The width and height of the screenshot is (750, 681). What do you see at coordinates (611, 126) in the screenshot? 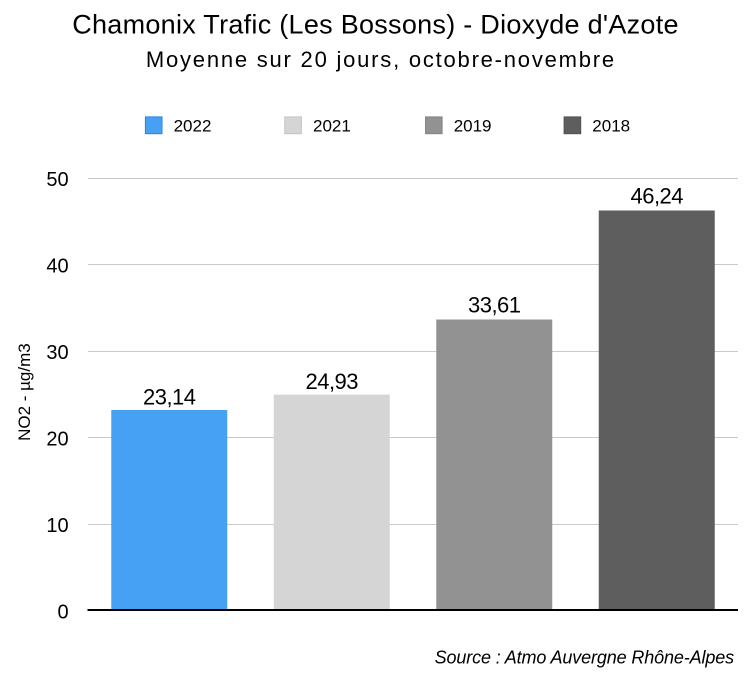
I see `svg-text: 2018` at bounding box center [611, 126].